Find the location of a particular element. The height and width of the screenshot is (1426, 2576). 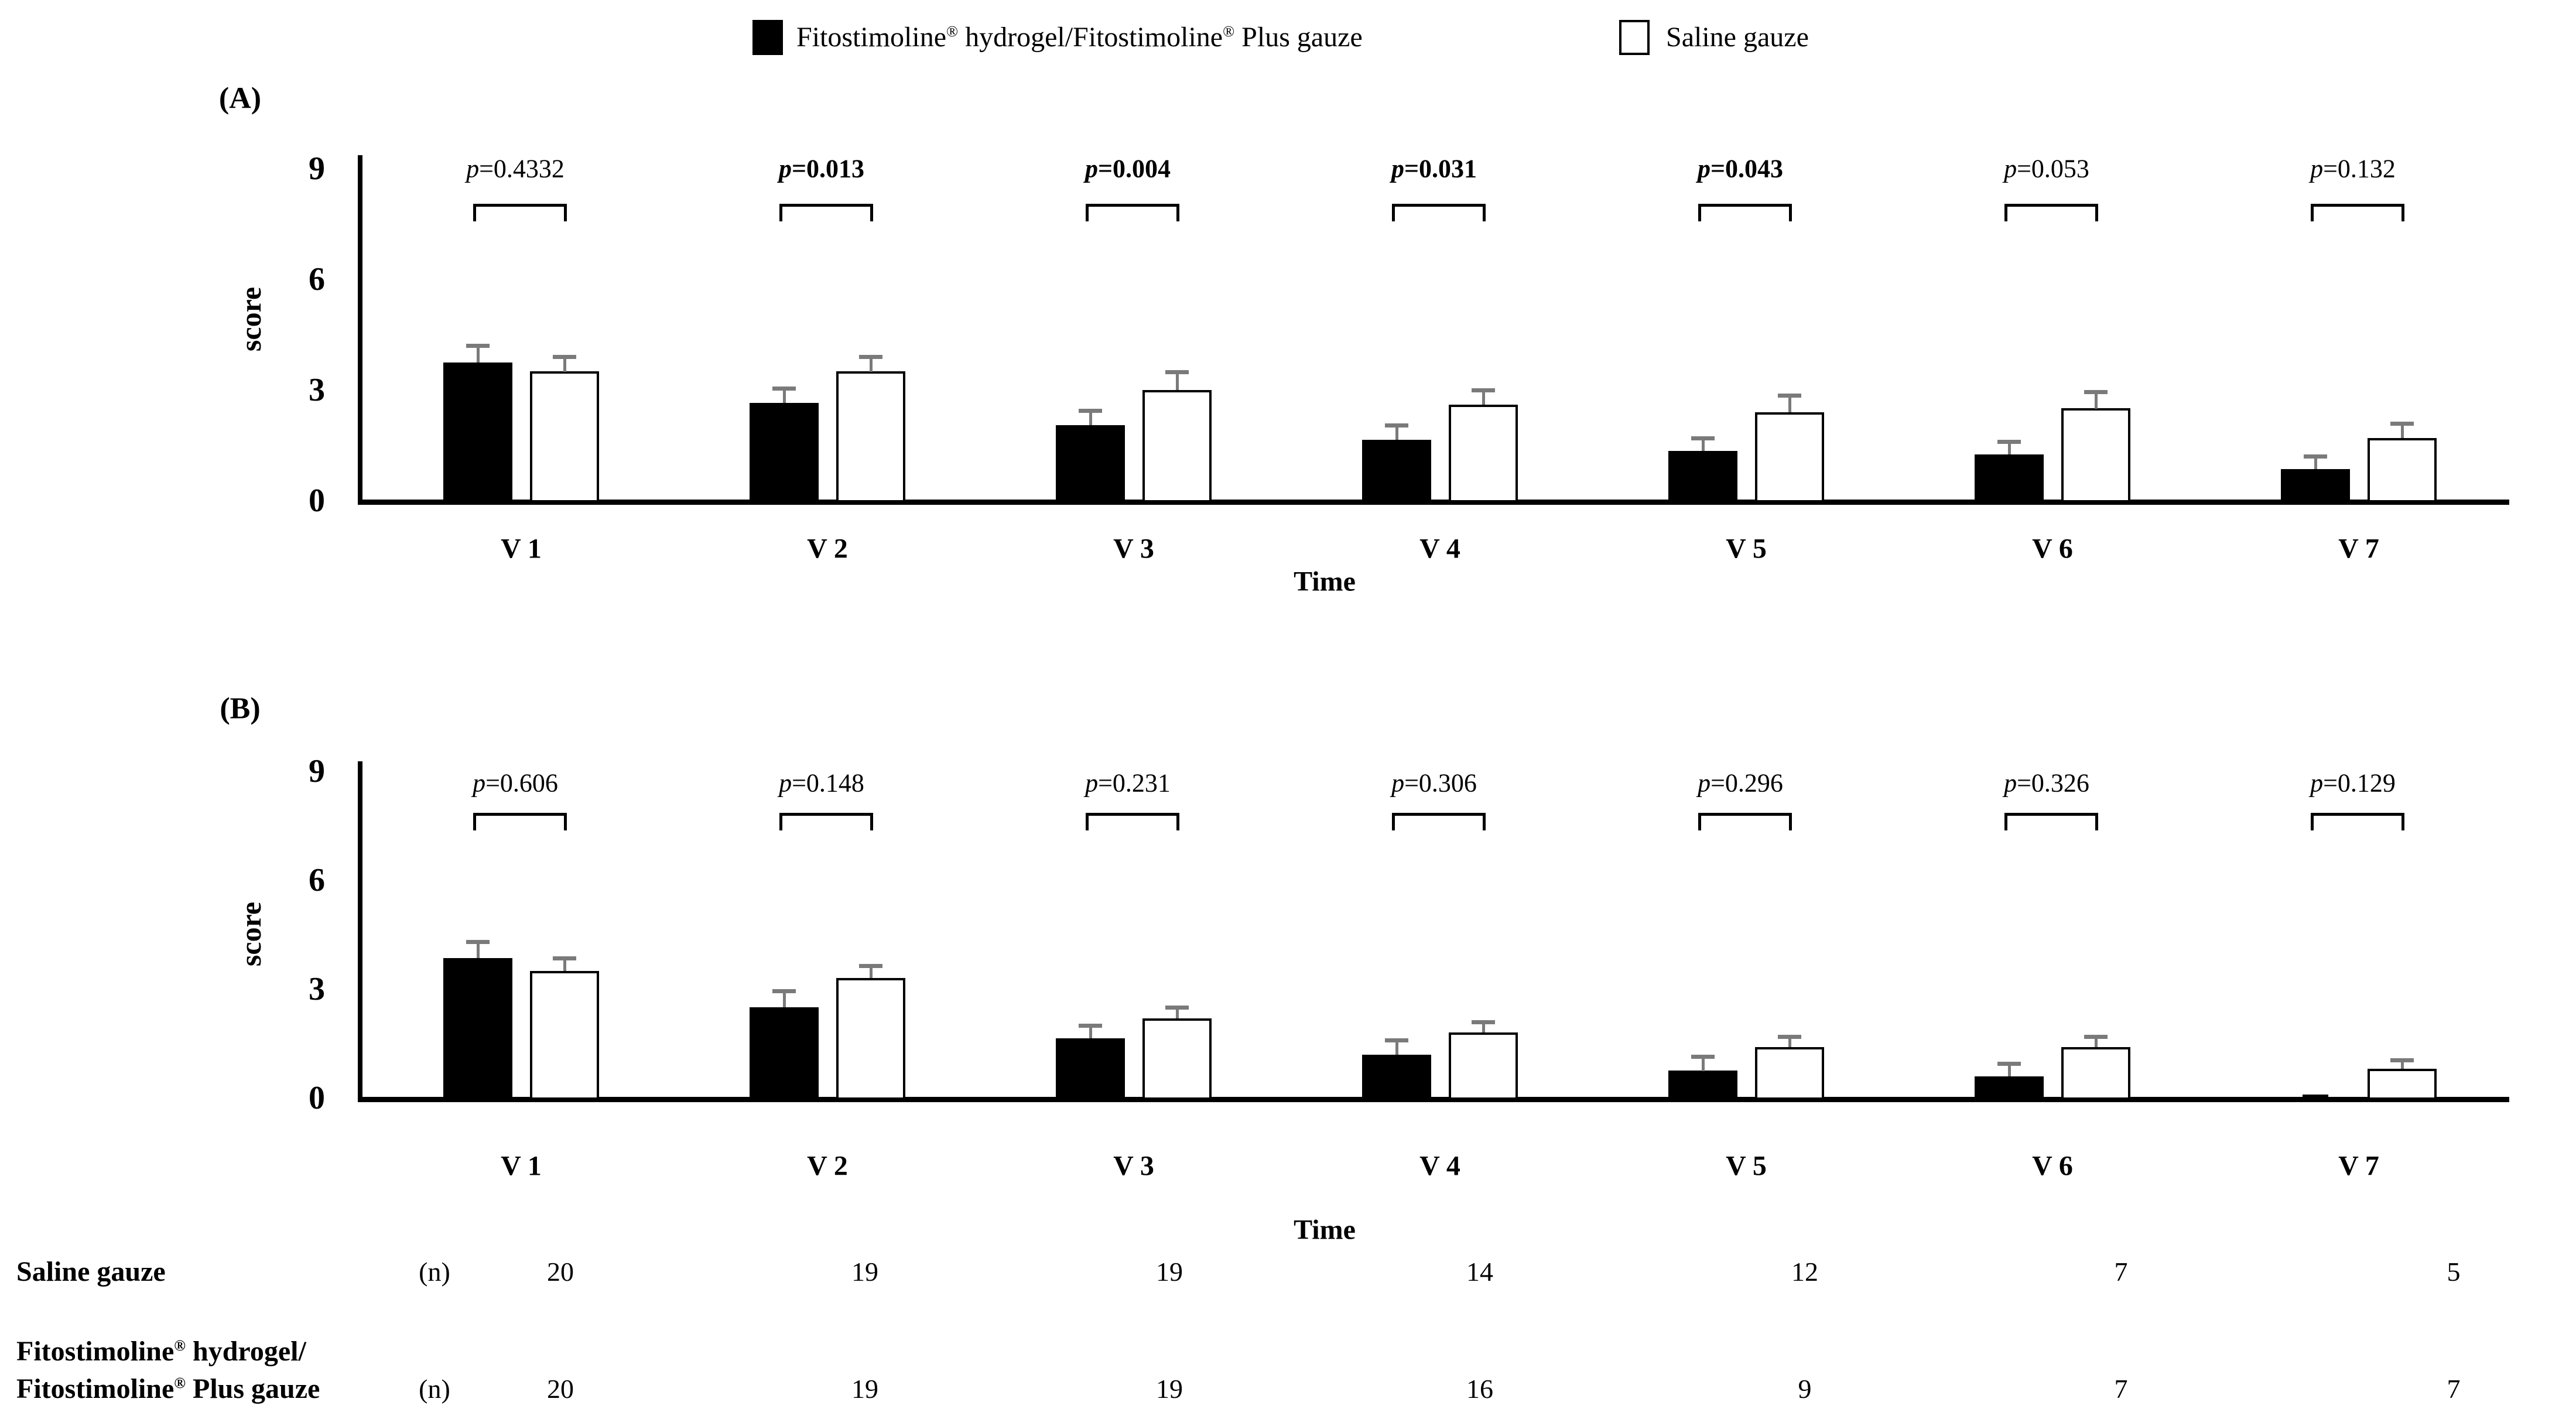

y-tick-label-b-9: 9 is located at coordinates (317, 771).